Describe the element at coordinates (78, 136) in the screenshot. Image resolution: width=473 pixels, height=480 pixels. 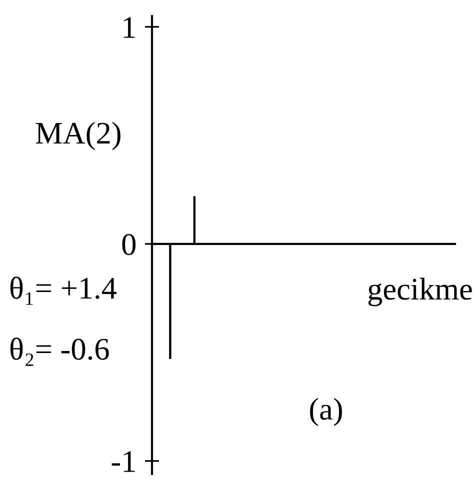
I see `text: MA(2)` at that location.